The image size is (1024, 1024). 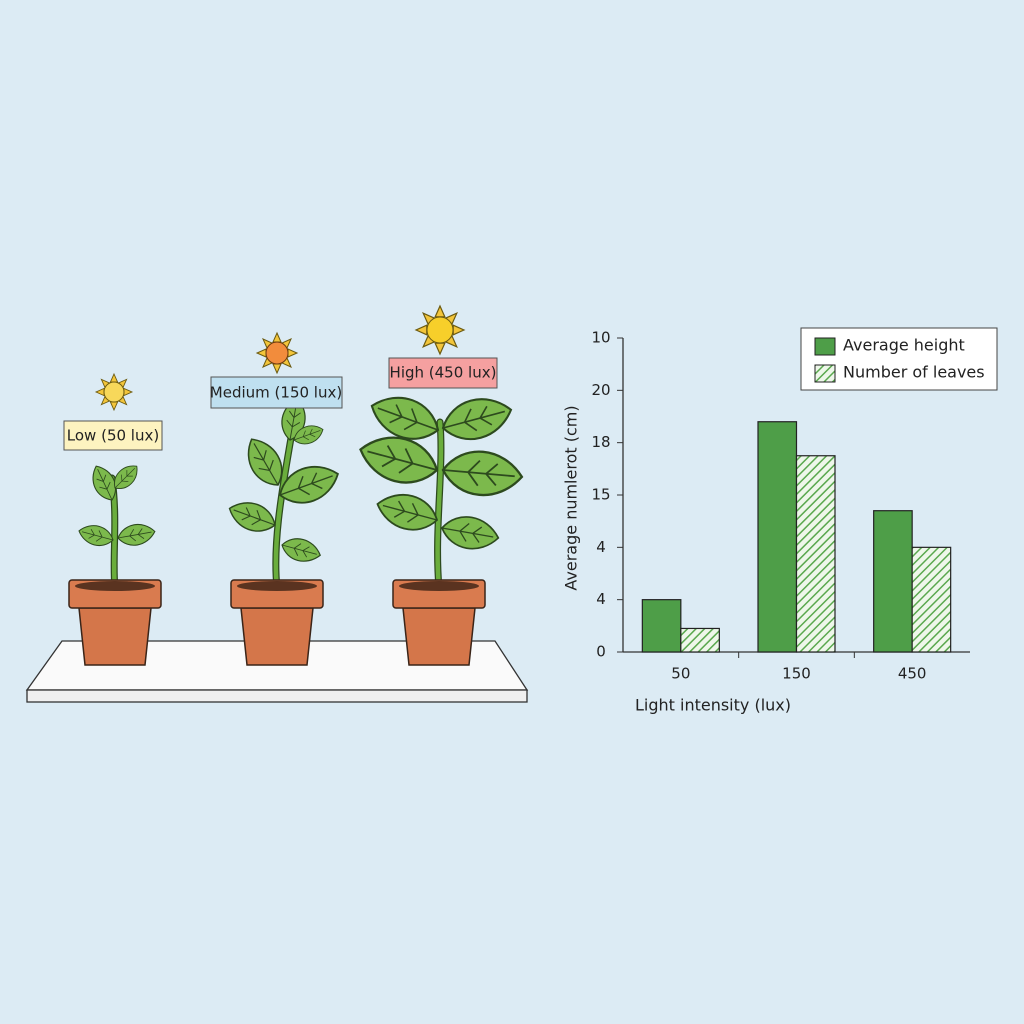 I want to click on x-tick-label: 50, so click(x=680, y=674).